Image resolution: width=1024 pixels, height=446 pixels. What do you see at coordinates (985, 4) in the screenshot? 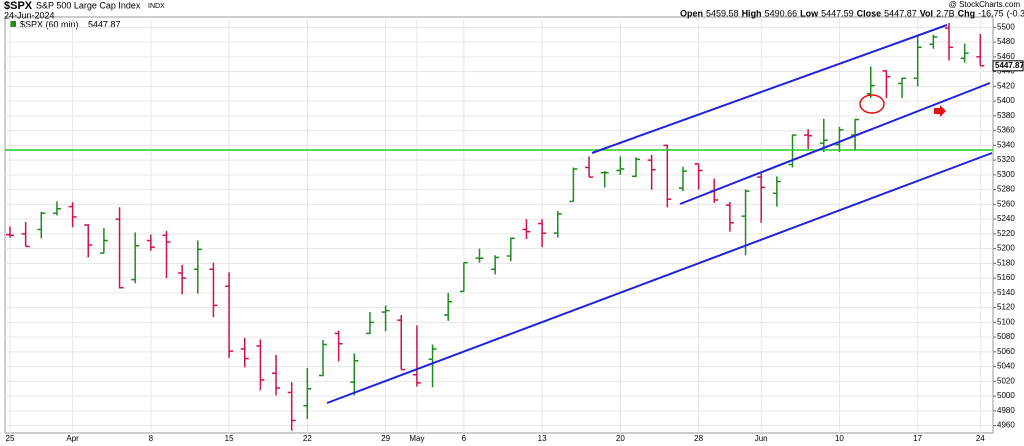
I see `source: @ StockCharts.com` at bounding box center [985, 4].